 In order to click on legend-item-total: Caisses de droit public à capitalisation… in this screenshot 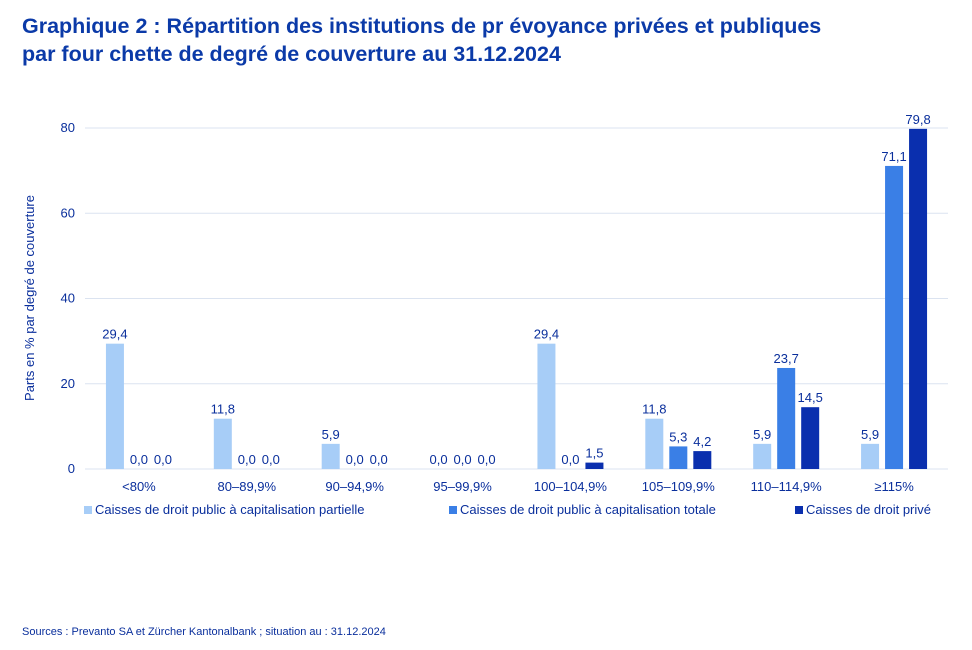, I will do `click(582, 509)`.